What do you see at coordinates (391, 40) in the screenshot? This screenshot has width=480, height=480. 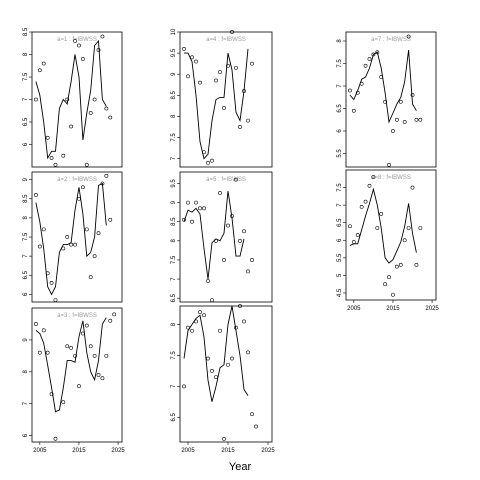 I see `panel-title: a=7 : f=IBWSS` at bounding box center [391, 40].